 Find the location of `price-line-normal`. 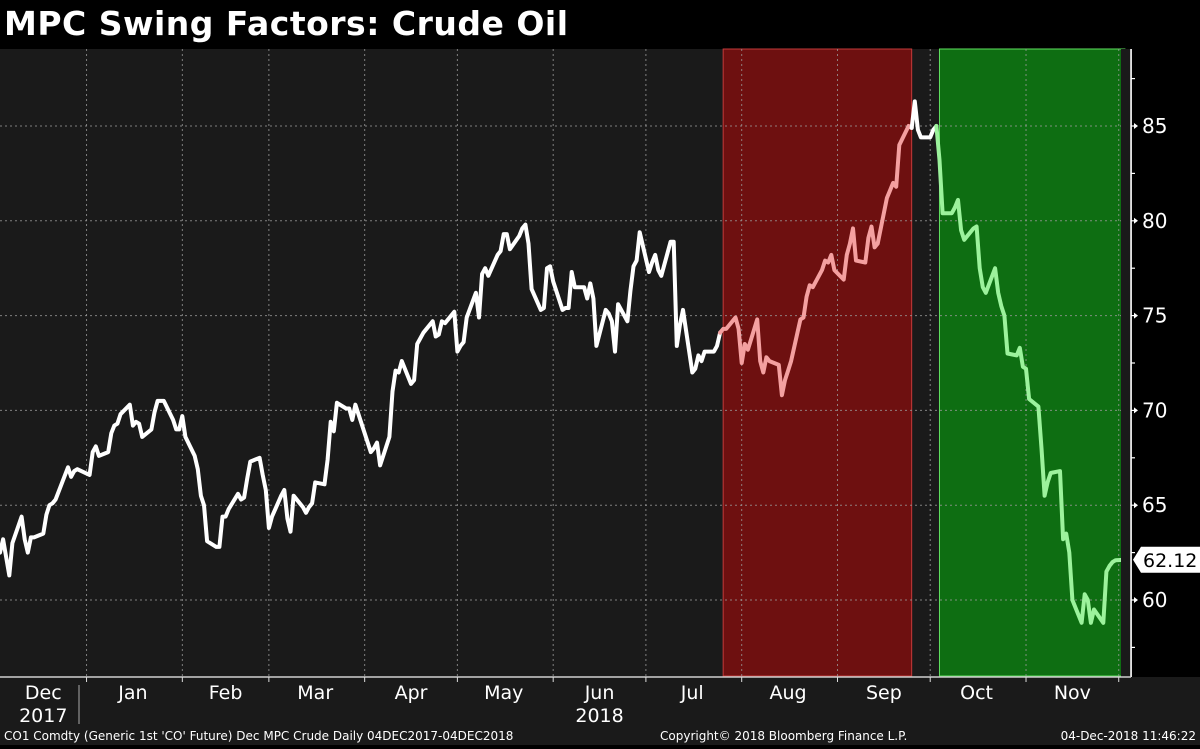

price-line-normal is located at coordinates (924, 119).